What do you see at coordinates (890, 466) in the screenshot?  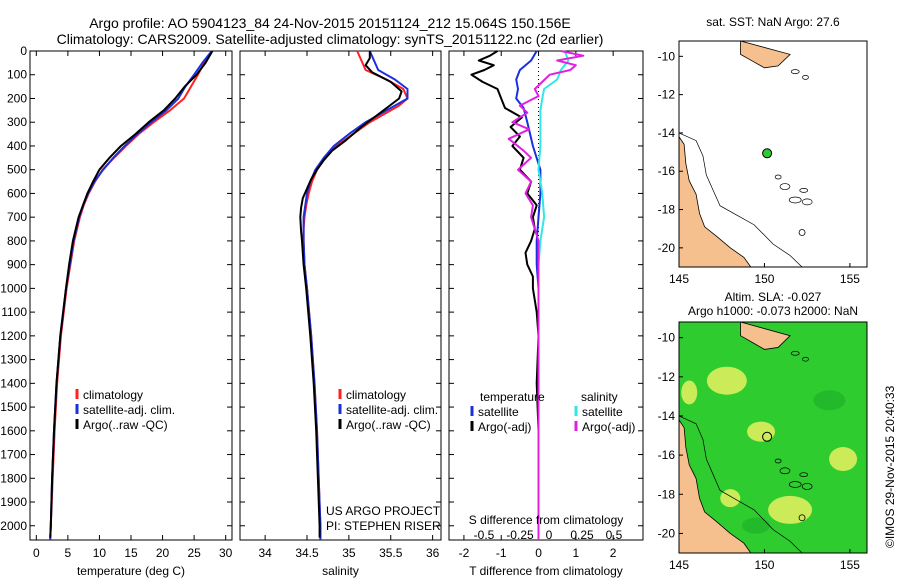 I see `imos-credit: ©IMOS 29-Nov-2015 20:40:33` at bounding box center [890, 466].